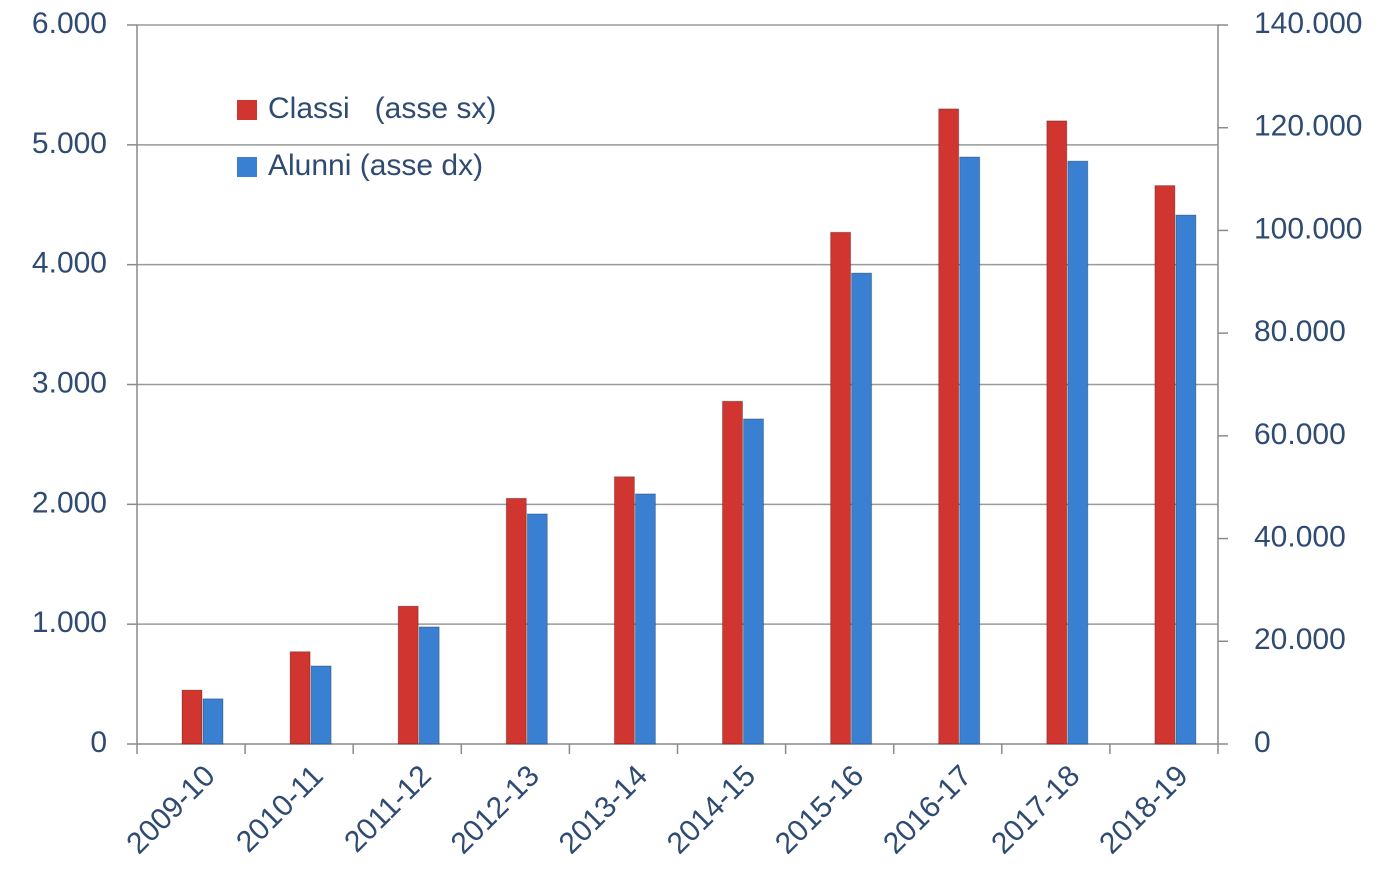 This screenshot has height=885, width=1384. Describe the element at coordinates (1308, 228) in the screenshot. I see `y2-tick-label: 100.000` at that location.